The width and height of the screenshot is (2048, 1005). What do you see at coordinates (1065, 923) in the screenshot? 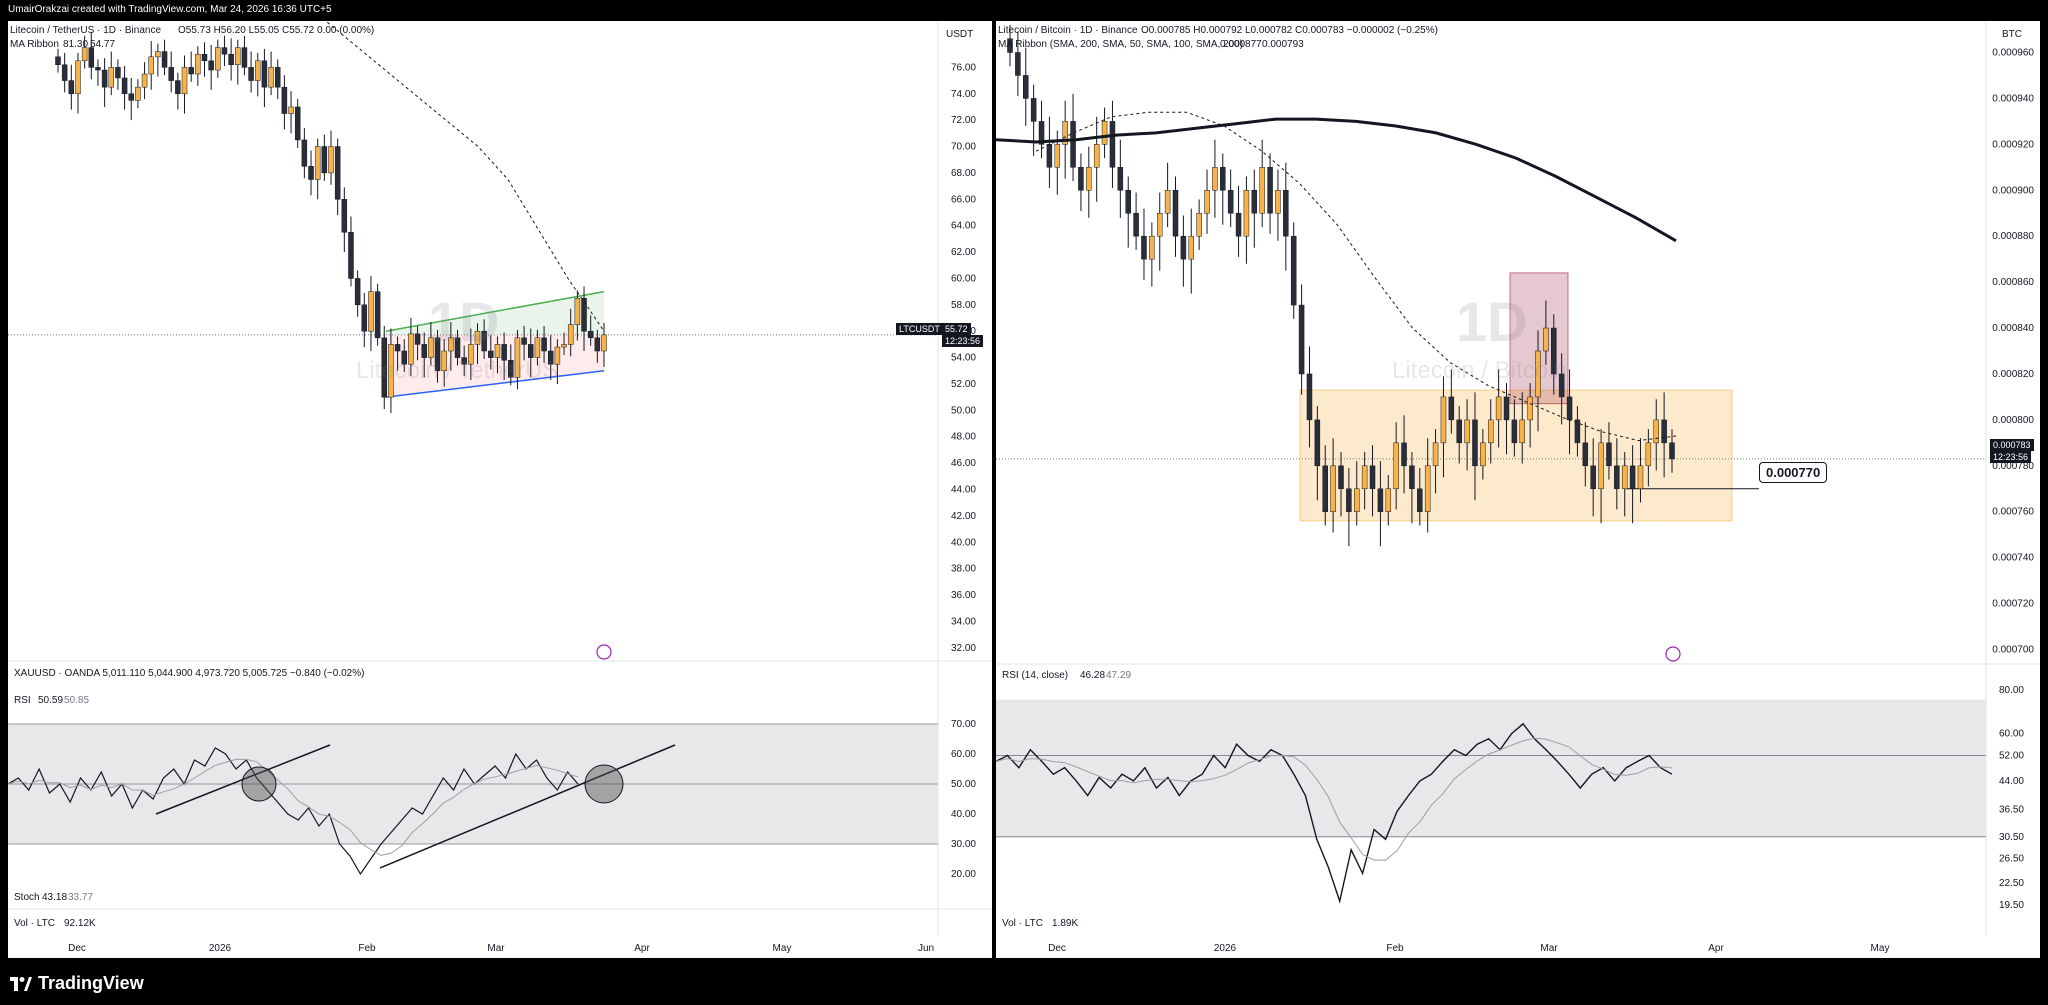
I see `right-volume-value: 1.89K` at bounding box center [1065, 923].